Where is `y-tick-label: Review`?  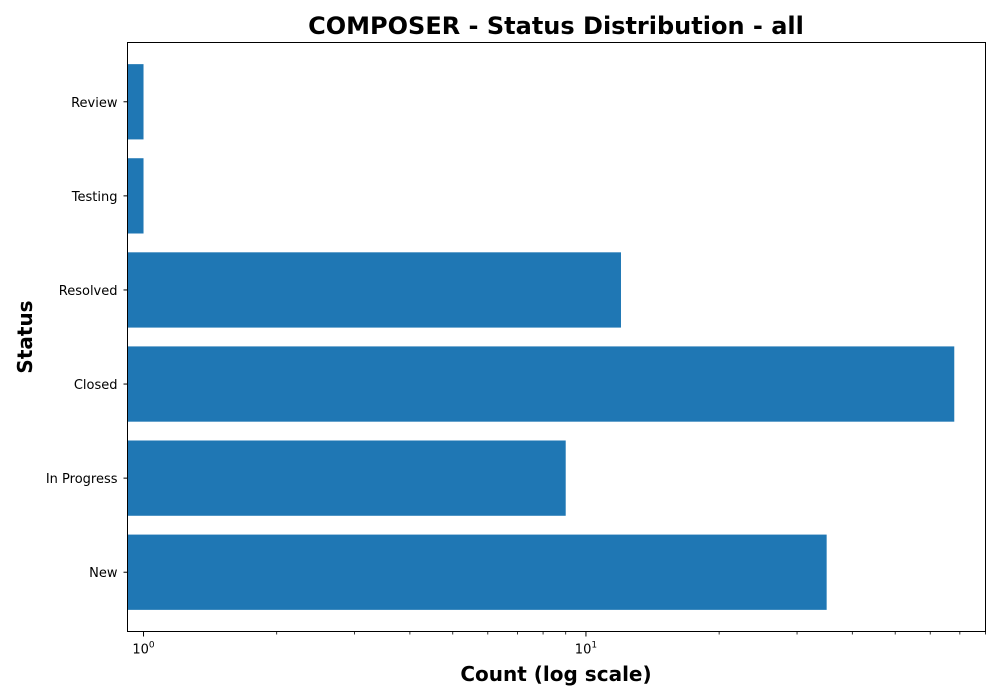
y-tick-label: Review is located at coordinates (94, 103).